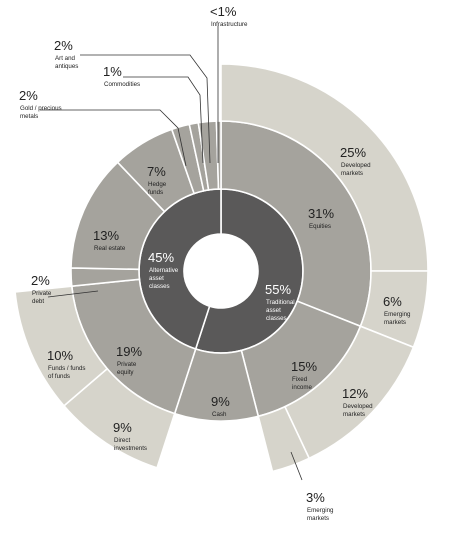 The height and width of the screenshot is (536, 475). Describe the element at coordinates (352, 173) in the screenshot. I see `name-label-eq-developed: markets` at that location.